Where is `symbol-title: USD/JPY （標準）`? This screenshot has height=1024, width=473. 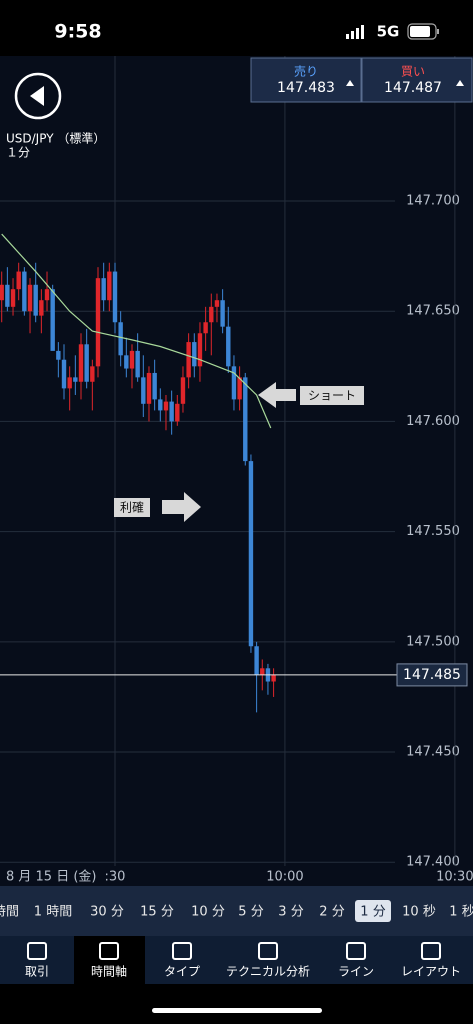
symbol-title: USD/JPY （標準） is located at coordinates (55, 138).